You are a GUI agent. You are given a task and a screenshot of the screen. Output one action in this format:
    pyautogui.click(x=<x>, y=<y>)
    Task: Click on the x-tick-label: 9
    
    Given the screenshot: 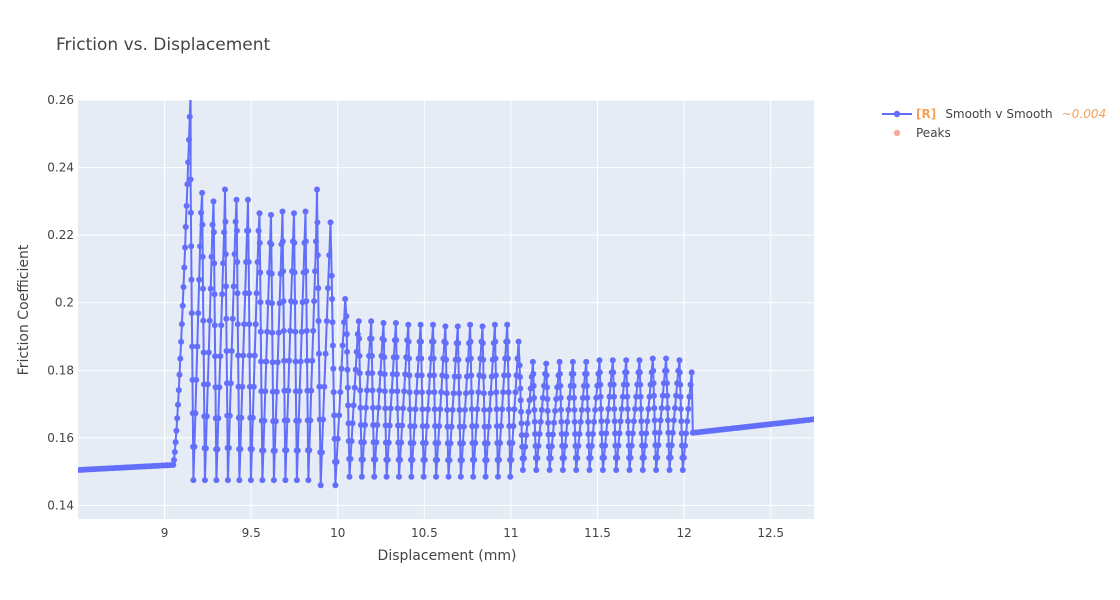 What is the action you would take?
    pyautogui.click(x=165, y=533)
    